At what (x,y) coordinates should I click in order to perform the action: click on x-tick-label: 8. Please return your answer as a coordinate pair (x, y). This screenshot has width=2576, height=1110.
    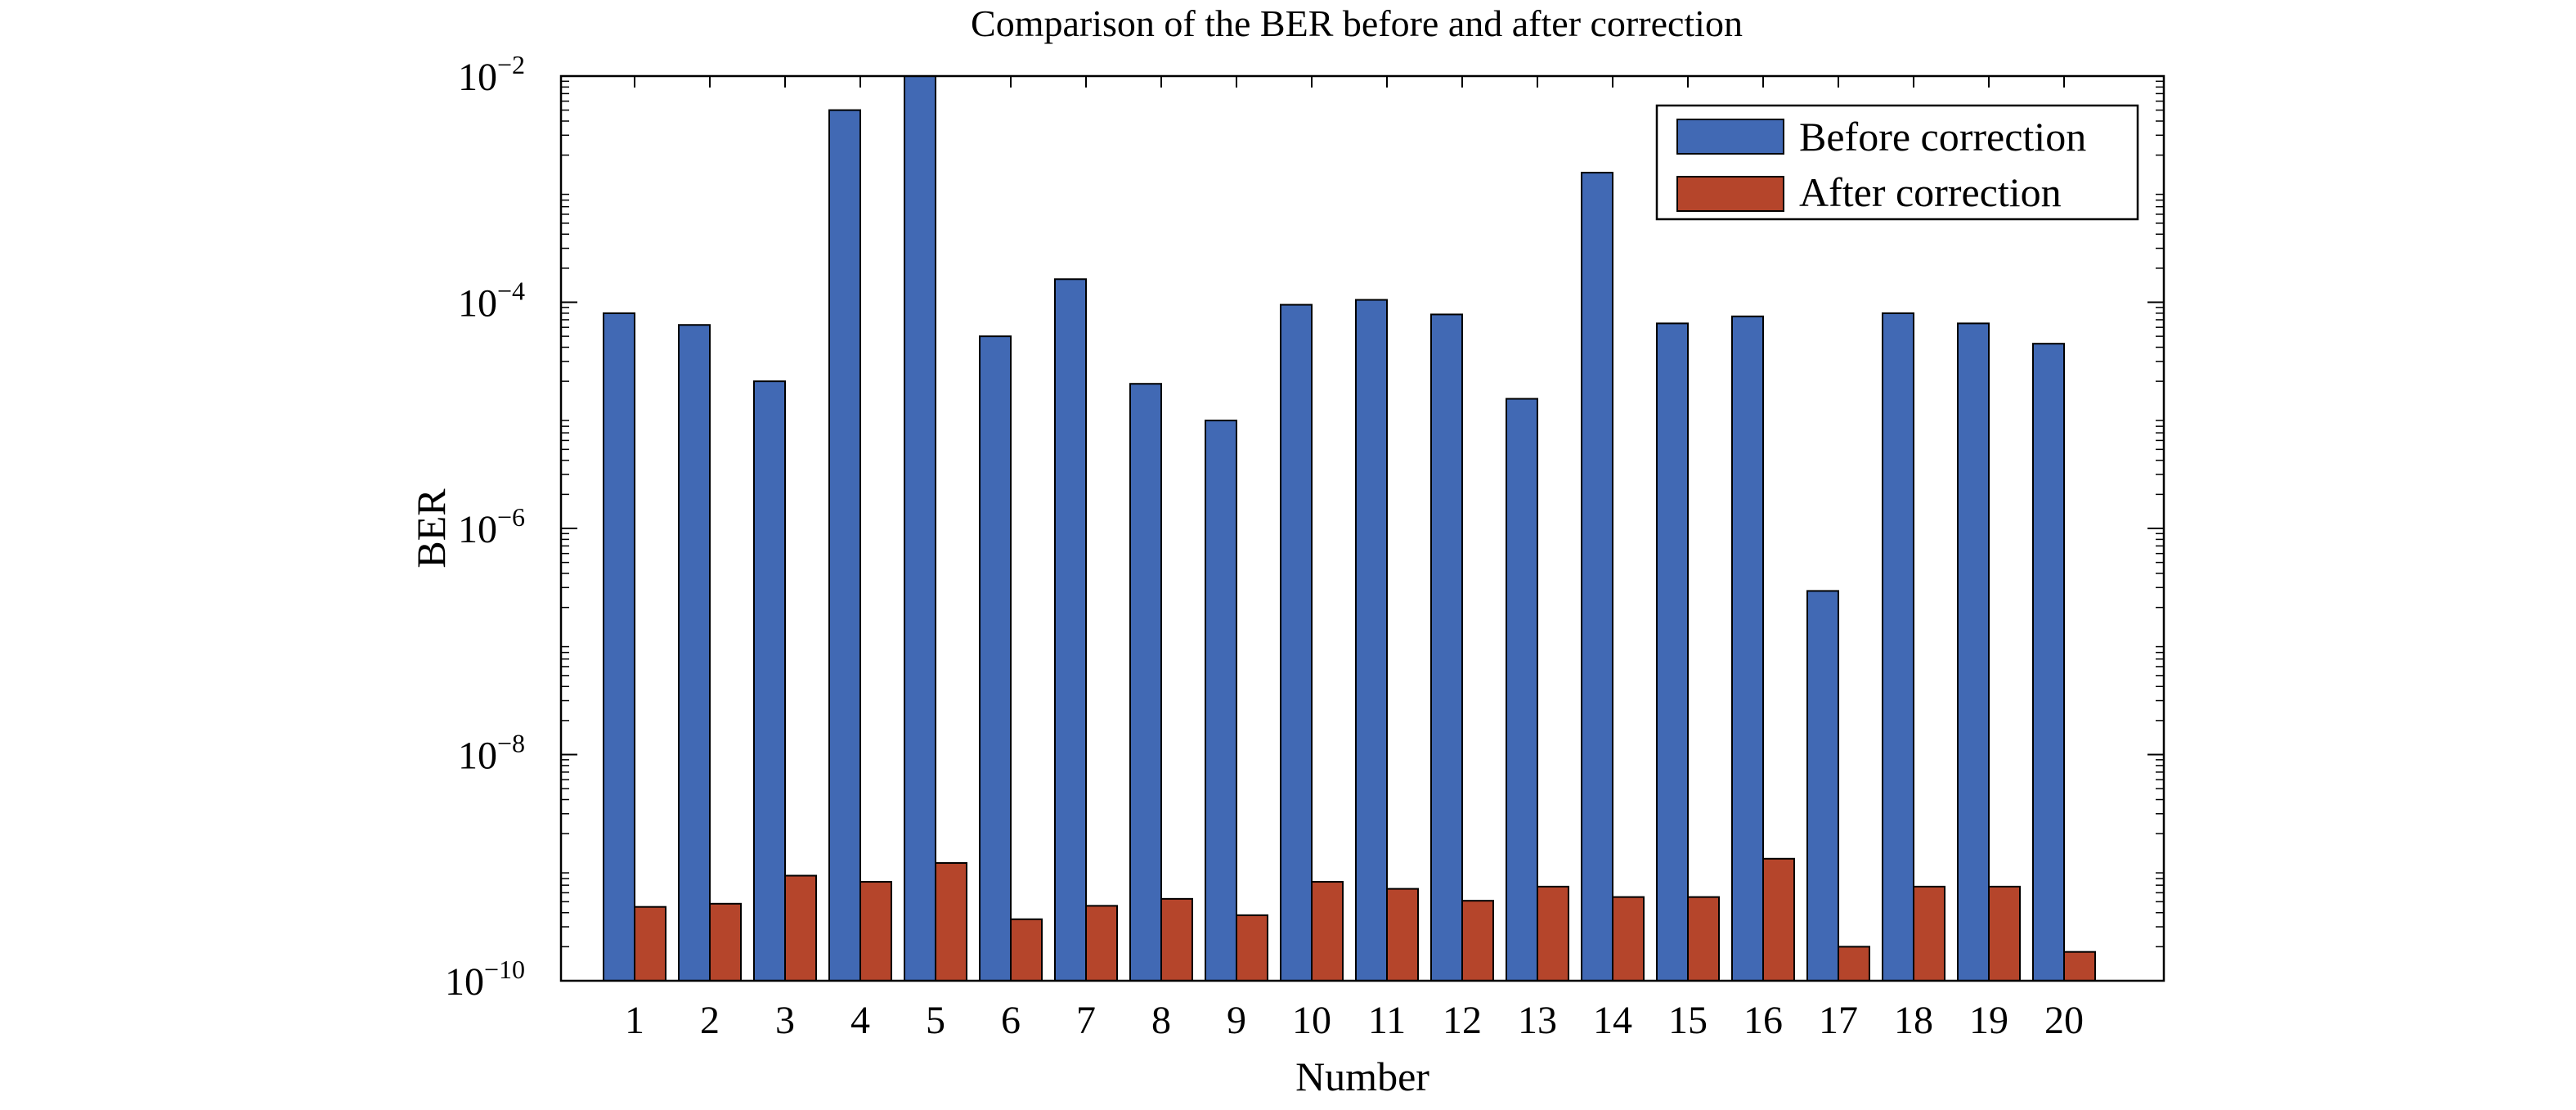
    Looking at the image, I should click on (1161, 1020).